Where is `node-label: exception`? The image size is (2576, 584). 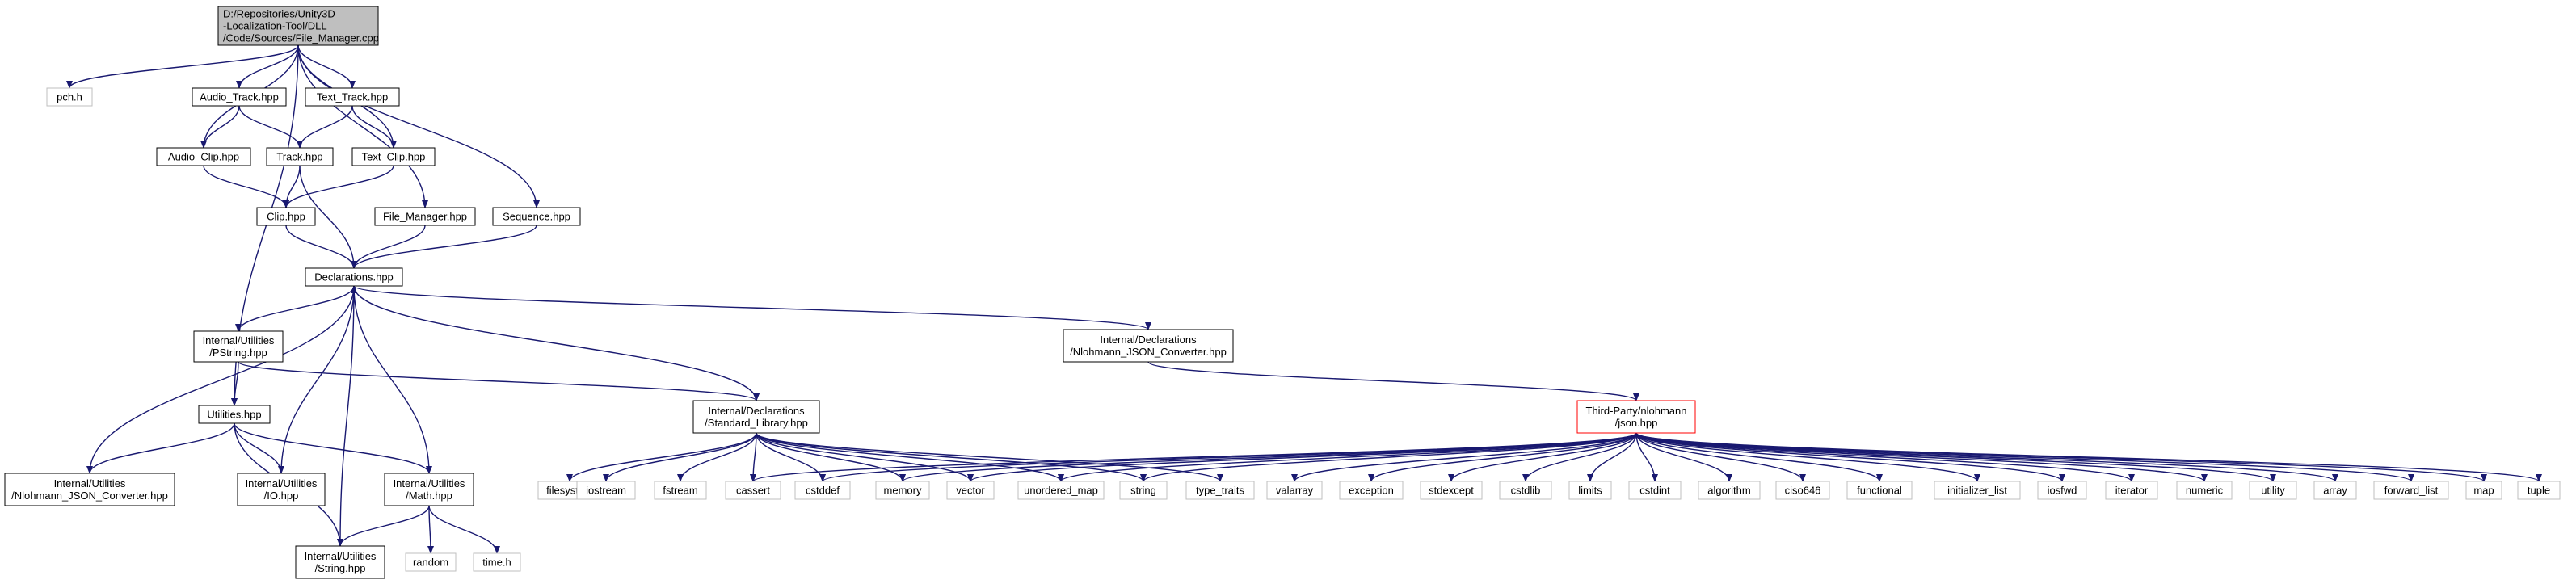
node-label: exception is located at coordinates (1371, 491).